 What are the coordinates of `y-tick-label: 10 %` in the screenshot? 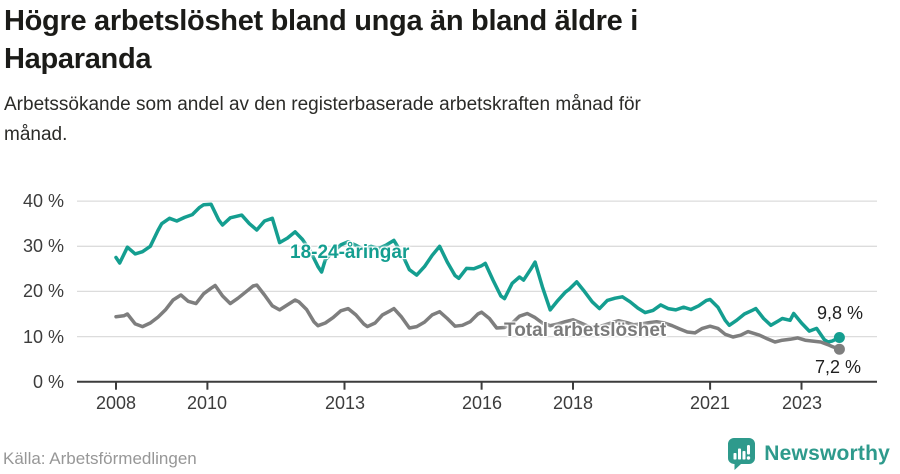 It's located at (43, 337).